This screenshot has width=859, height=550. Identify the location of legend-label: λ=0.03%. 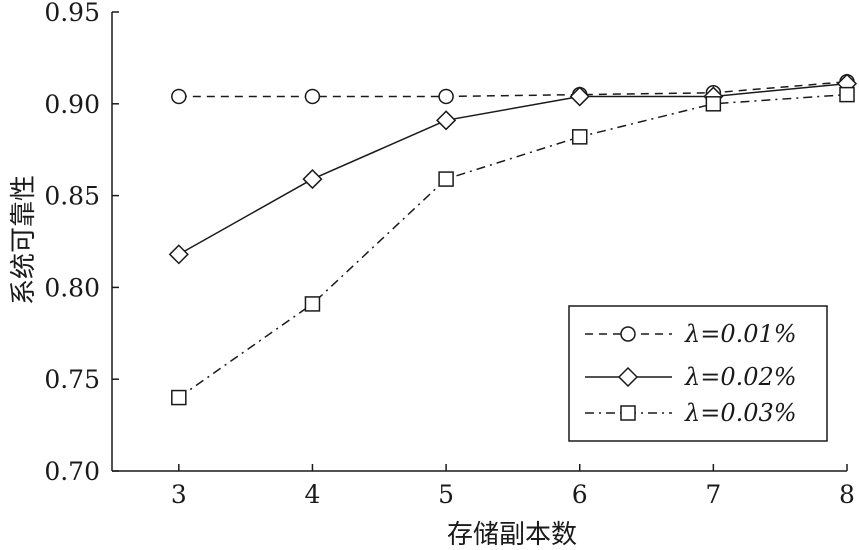
(740, 413).